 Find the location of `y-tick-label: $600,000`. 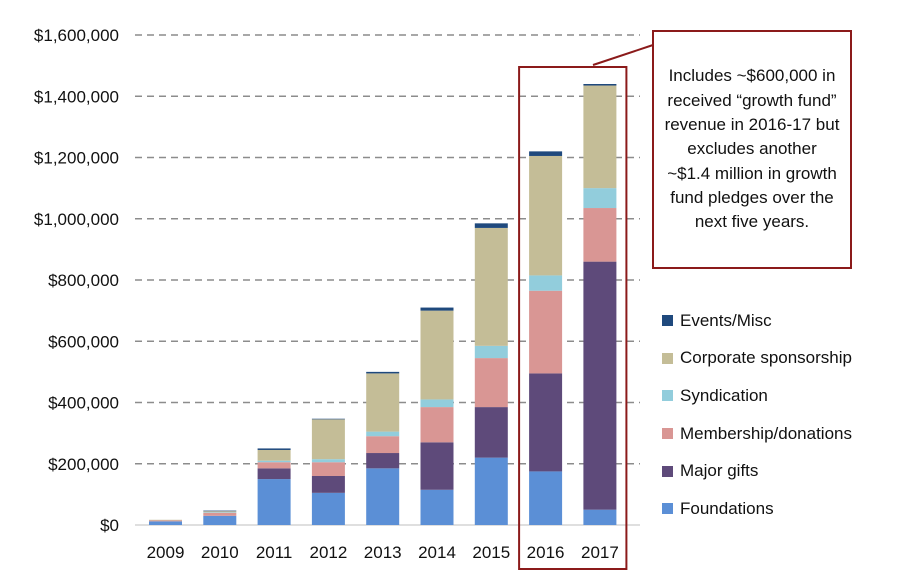

y-tick-label: $600,000 is located at coordinates (83, 341).